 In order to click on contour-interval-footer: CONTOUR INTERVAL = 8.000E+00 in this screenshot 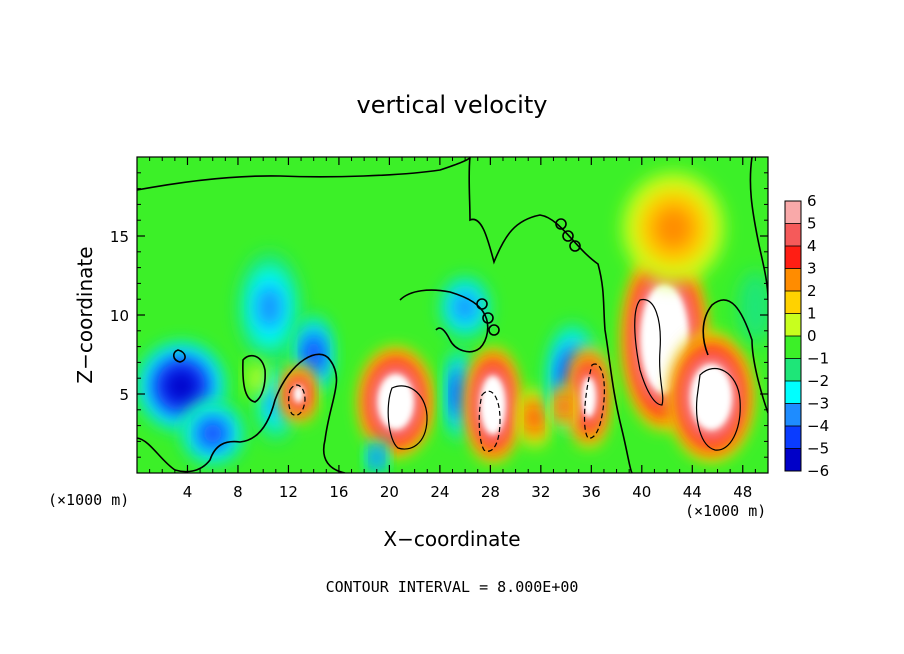, I will do `click(452, 587)`.